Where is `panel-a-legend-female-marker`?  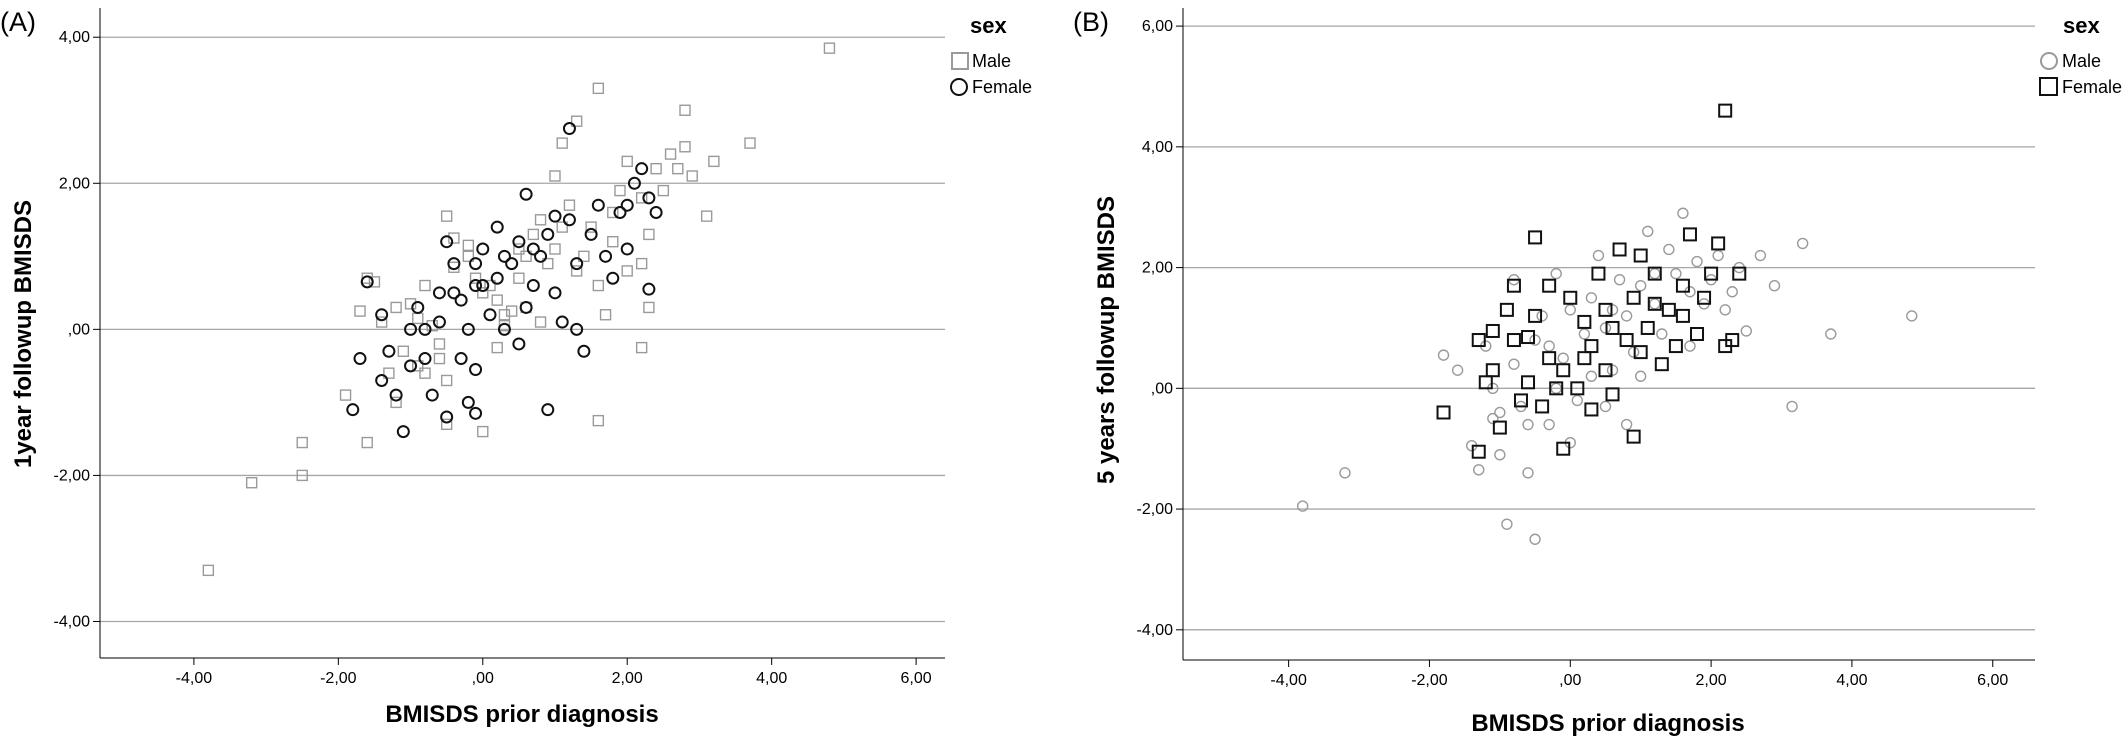
panel-a-legend-female-marker is located at coordinates (959, 87).